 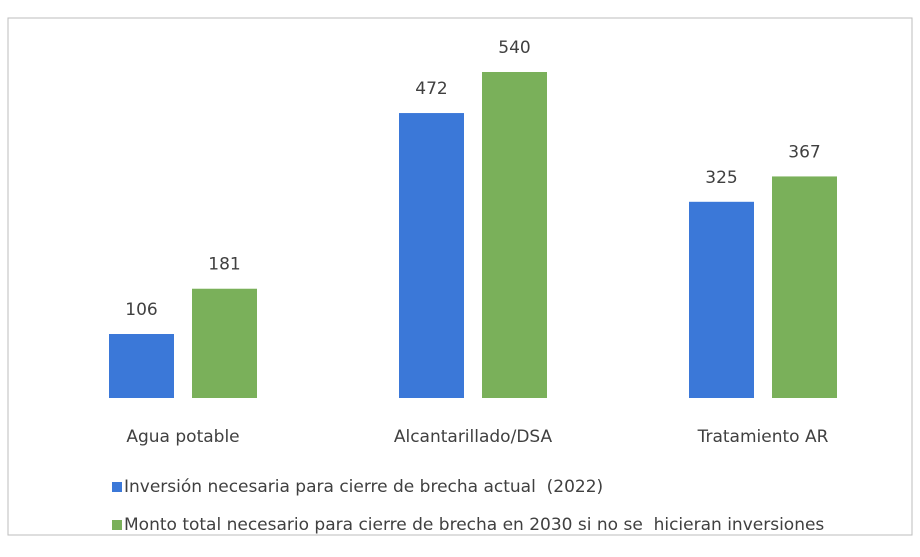 I want to click on data-label: 325, so click(x=721, y=178).